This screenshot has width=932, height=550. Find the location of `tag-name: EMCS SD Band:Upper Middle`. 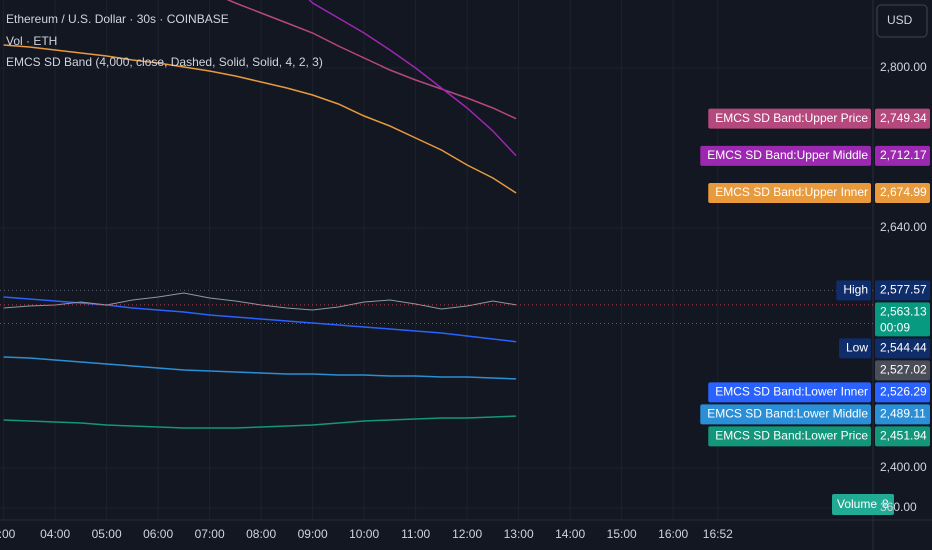

tag-name: EMCS SD Band:Upper Middle is located at coordinates (787, 155).